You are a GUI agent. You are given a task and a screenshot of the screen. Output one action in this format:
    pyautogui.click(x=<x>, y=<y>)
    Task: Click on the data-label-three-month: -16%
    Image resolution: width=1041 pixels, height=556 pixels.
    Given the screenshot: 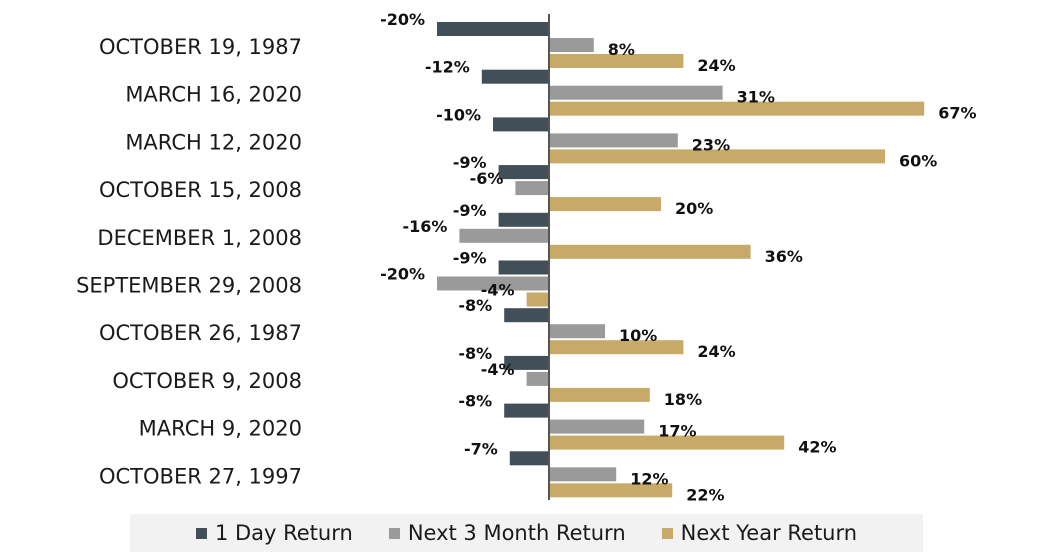 What is the action you would take?
    pyautogui.click(x=424, y=226)
    